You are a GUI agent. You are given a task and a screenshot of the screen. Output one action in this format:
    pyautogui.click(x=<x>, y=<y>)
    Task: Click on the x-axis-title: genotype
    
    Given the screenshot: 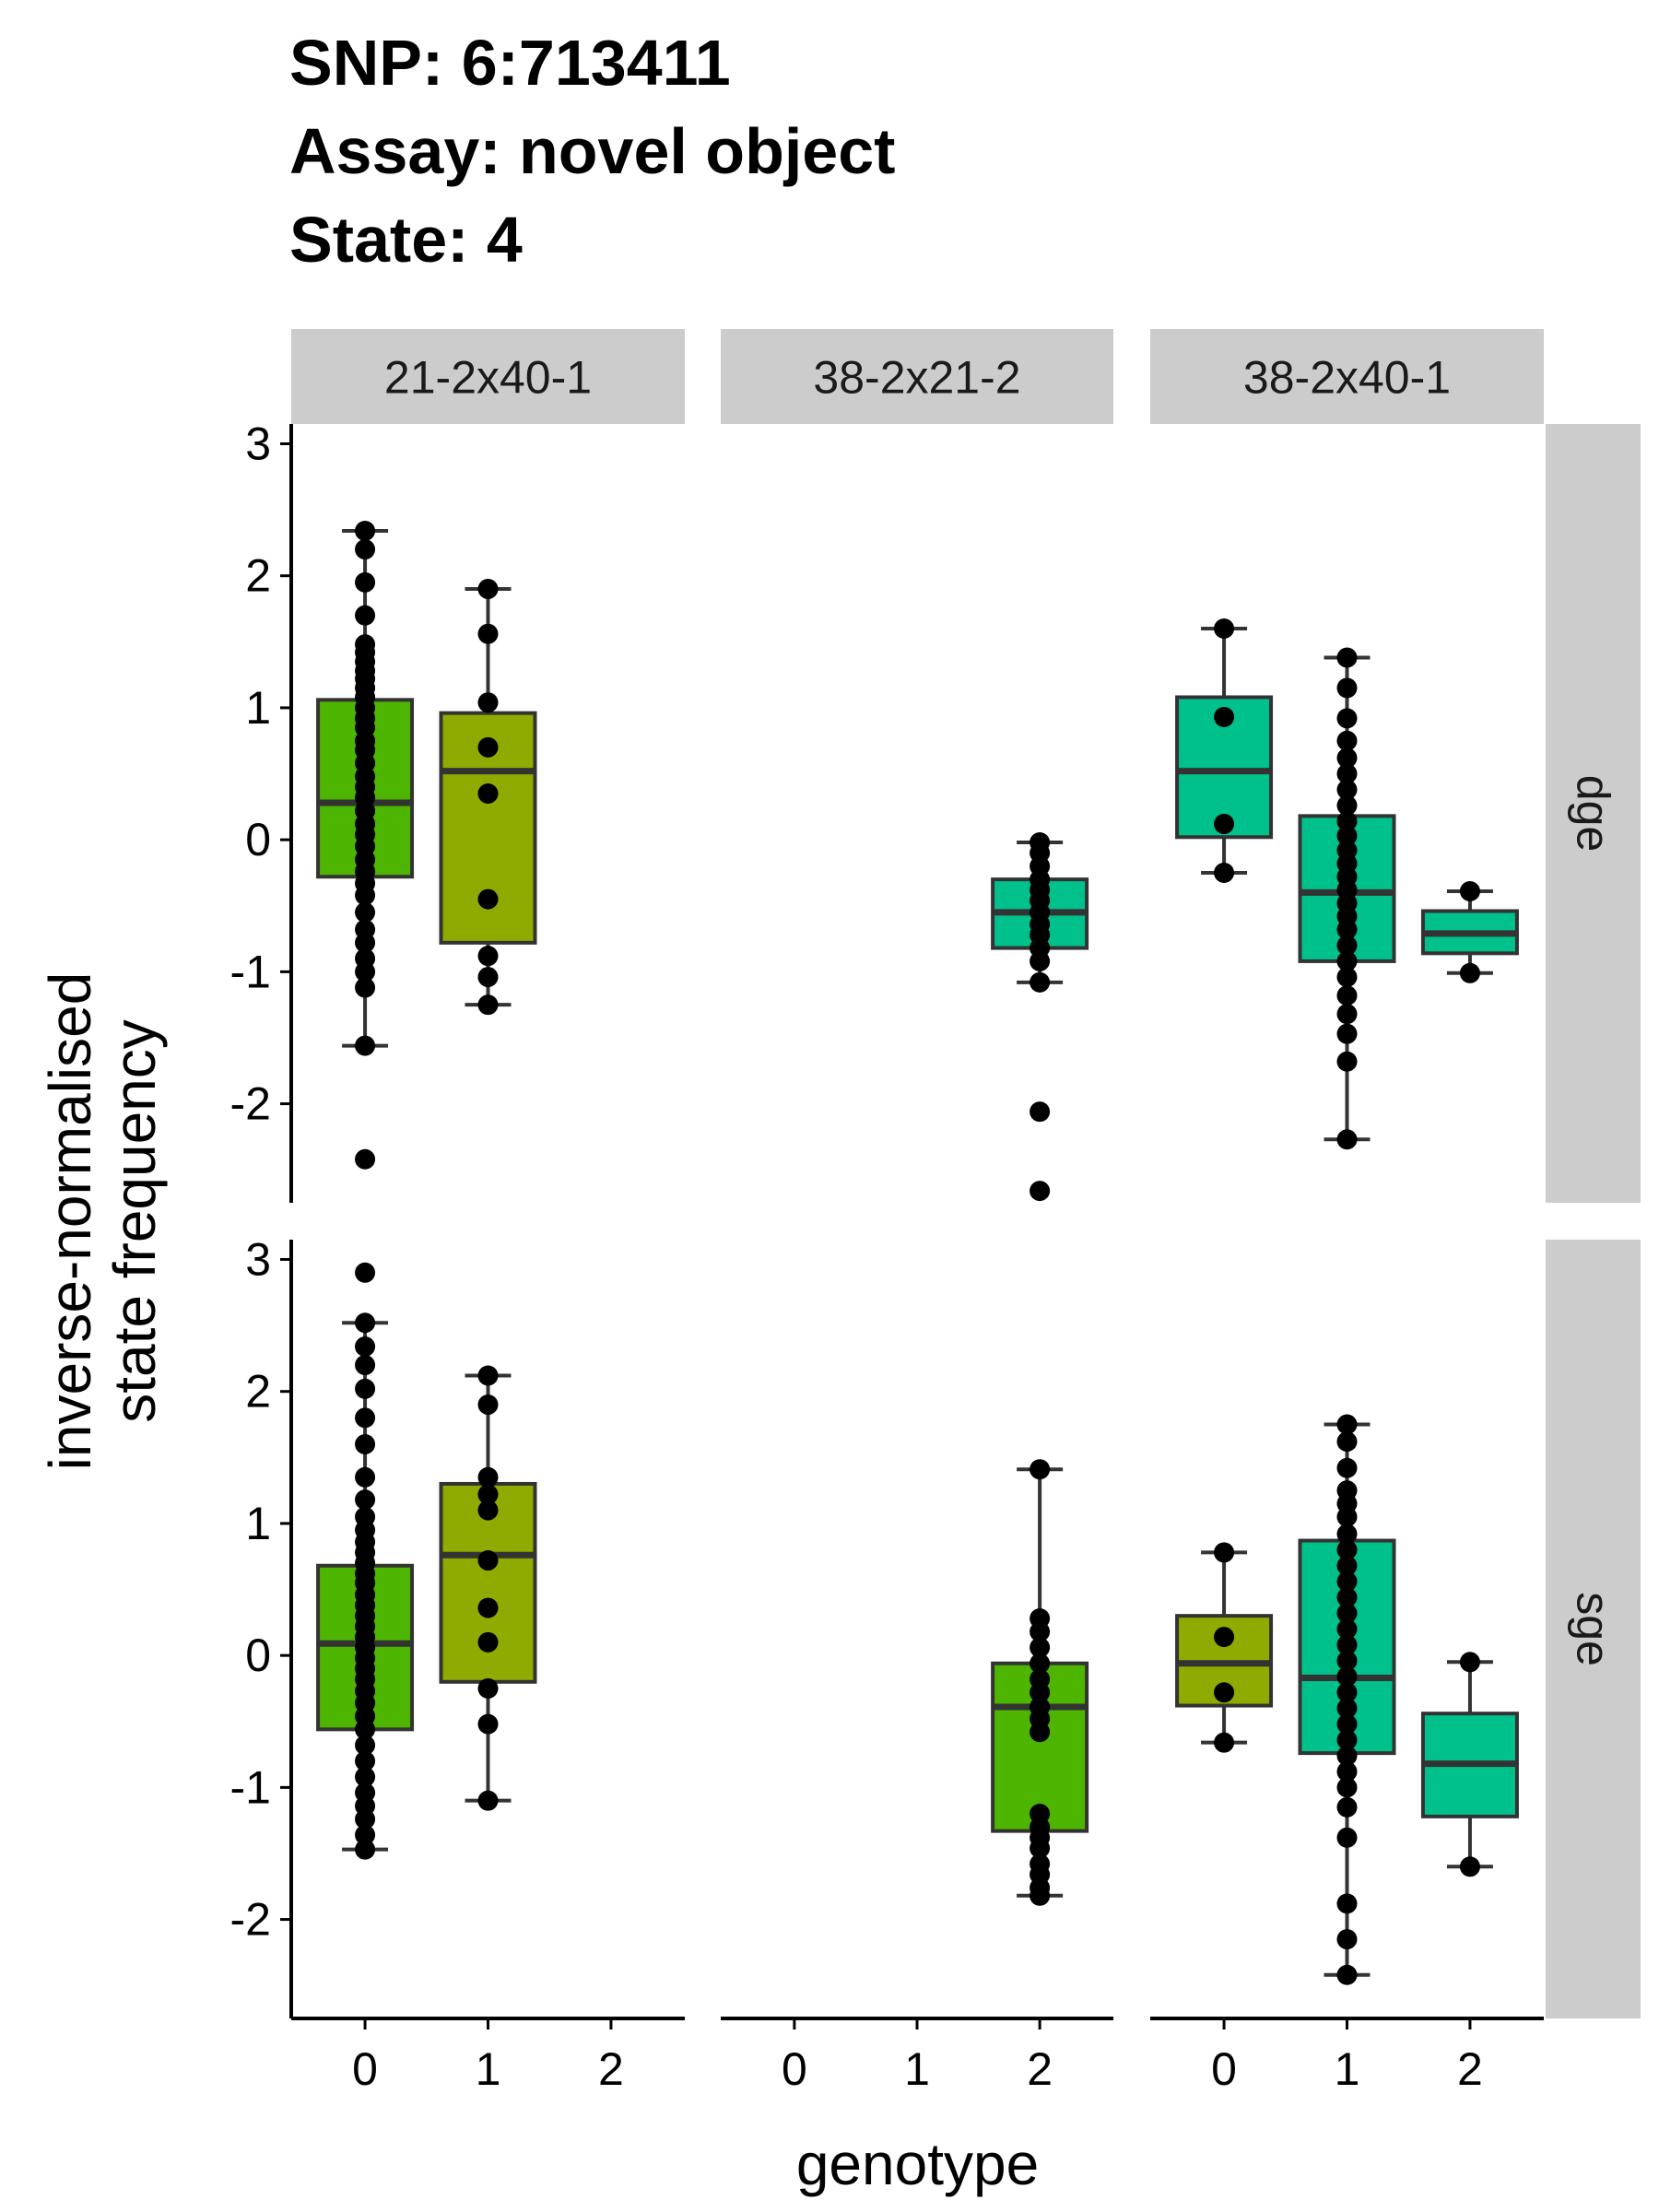 What is the action you would take?
    pyautogui.click(x=917, y=2164)
    